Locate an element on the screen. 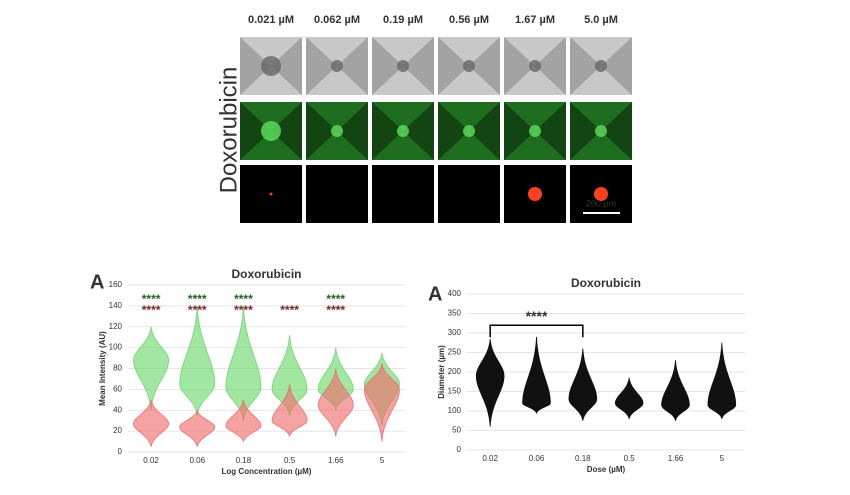 This screenshot has height=495, width=850. y-tick-label: 60 is located at coordinates (117, 388).